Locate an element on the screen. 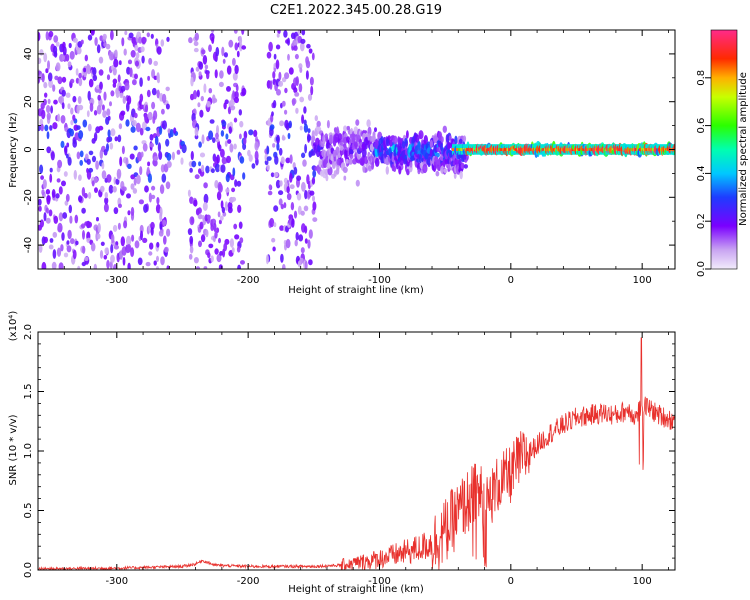  colorbar-tick-label: 0.0 is located at coordinates (701, 269).